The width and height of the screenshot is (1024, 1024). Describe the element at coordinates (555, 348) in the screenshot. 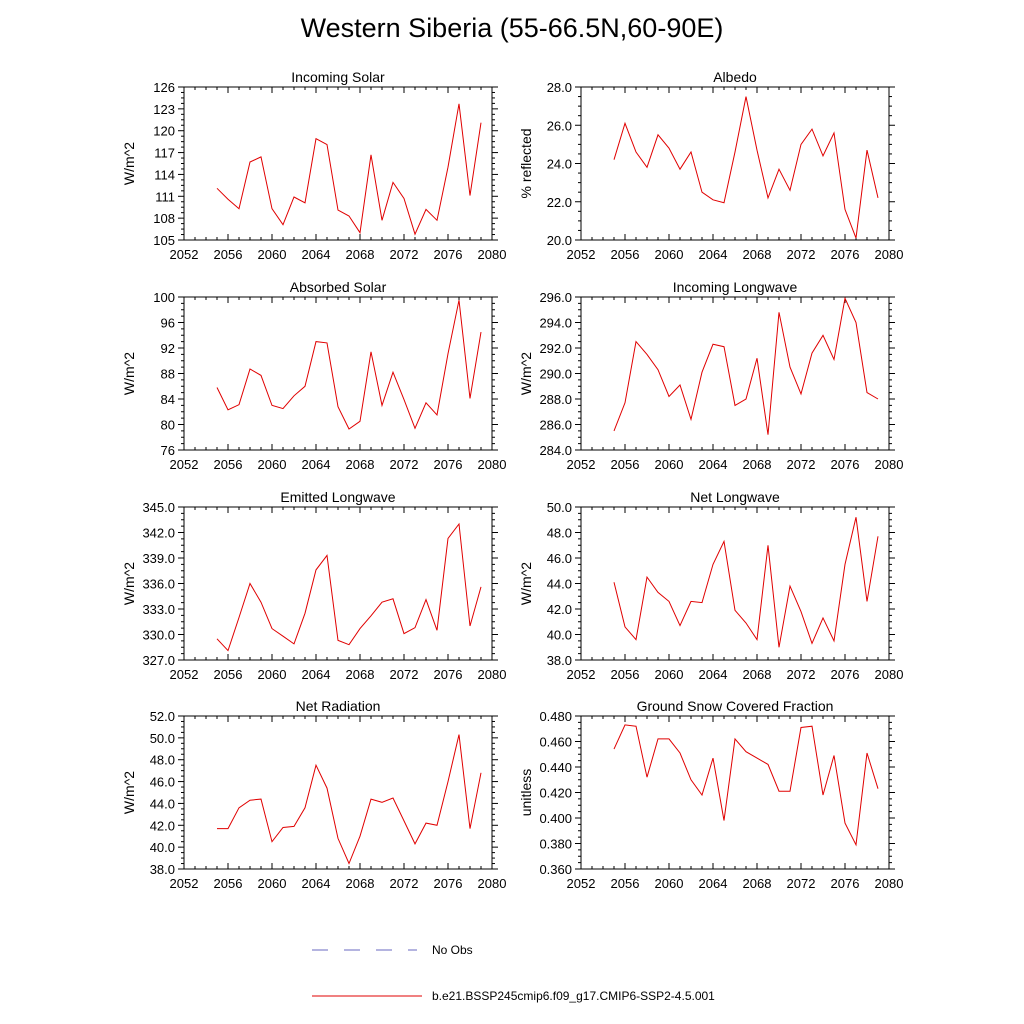

I see `y-tick-label: 292.0` at that location.